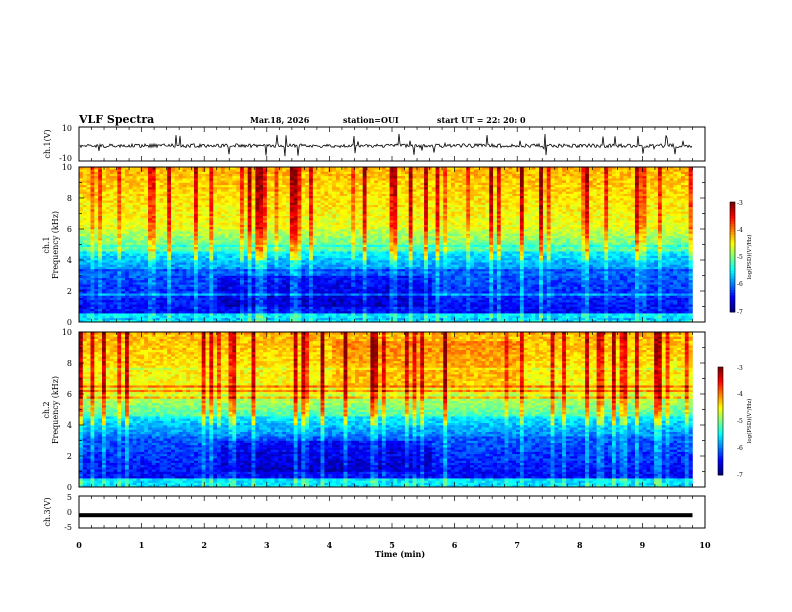  What do you see at coordinates (116, 119) in the screenshot?
I see `figure-title: VLF Spectra` at bounding box center [116, 119].